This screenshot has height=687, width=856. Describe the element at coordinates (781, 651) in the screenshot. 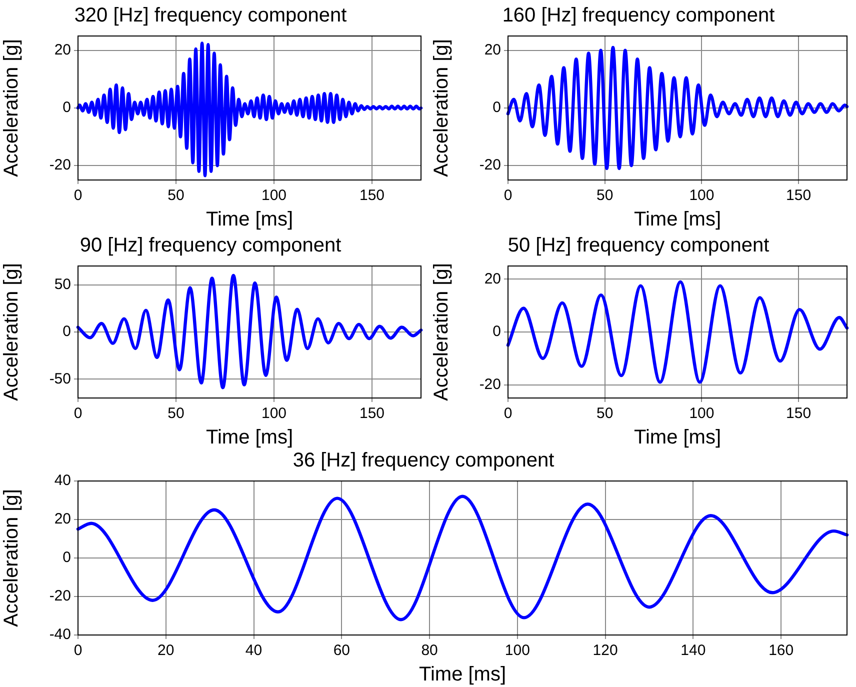

I see `x-tick-label: 160` at that location.